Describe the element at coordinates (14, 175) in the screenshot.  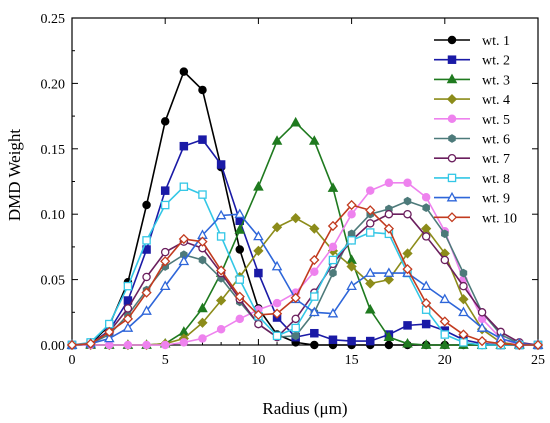
I see `y-axis-title: DMD Weight` at that location.